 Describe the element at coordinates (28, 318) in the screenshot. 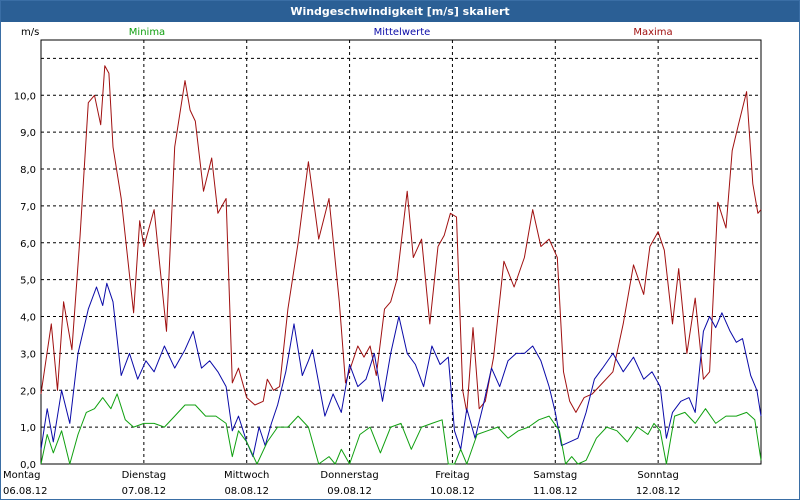

I see `y-tick-label: 4,0` at that location.